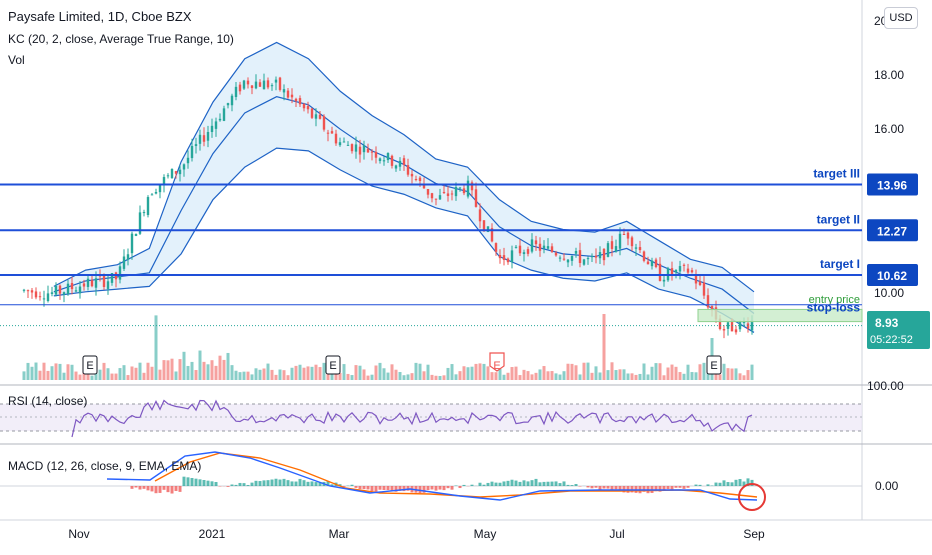 Image resolution: width=932 pixels, height=555 pixels. What do you see at coordinates (16, 60) in the screenshot?
I see `volume-indicator-label: Vol` at bounding box center [16, 60].